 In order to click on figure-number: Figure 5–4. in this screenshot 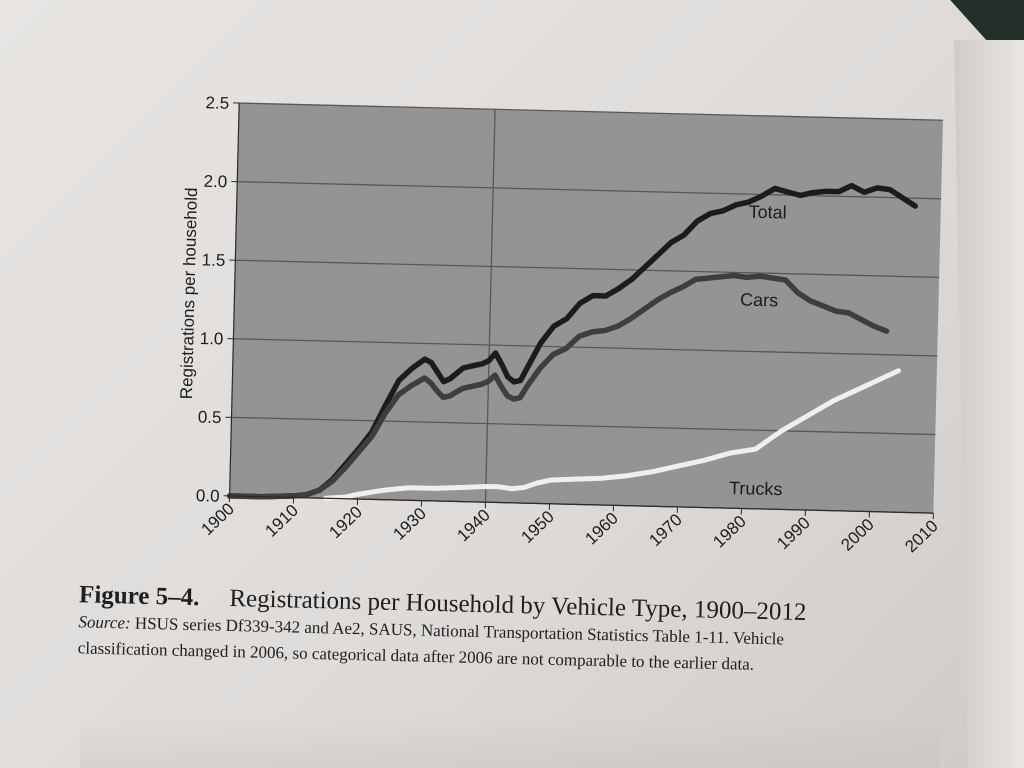, I will do `click(139, 596)`.